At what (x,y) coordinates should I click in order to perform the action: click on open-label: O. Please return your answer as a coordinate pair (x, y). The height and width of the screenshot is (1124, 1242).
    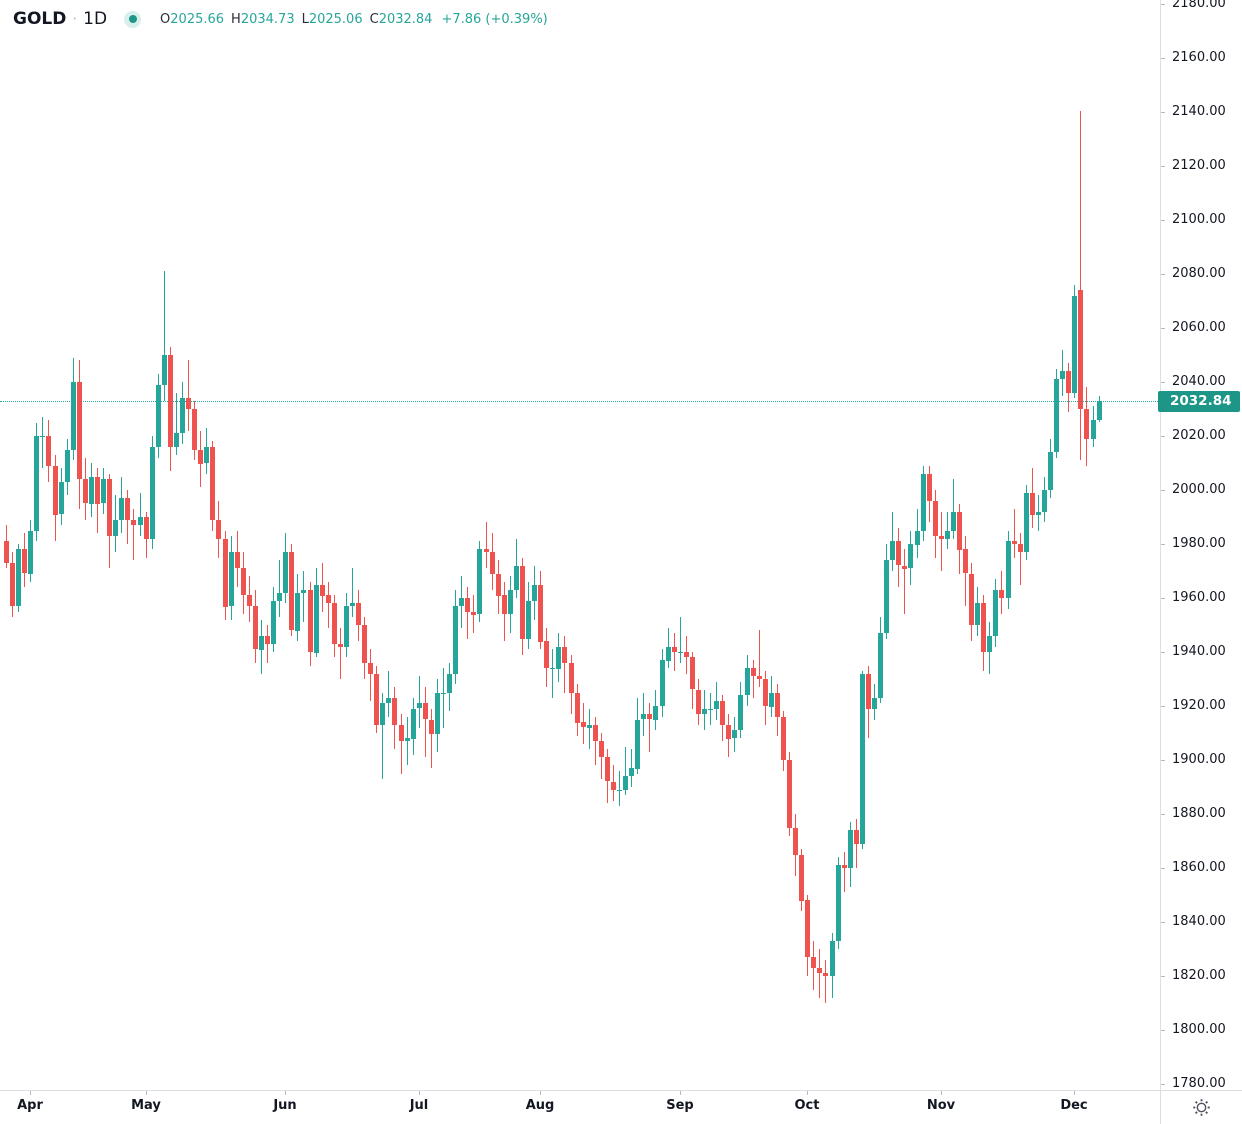
    Looking at the image, I should click on (165, 19).